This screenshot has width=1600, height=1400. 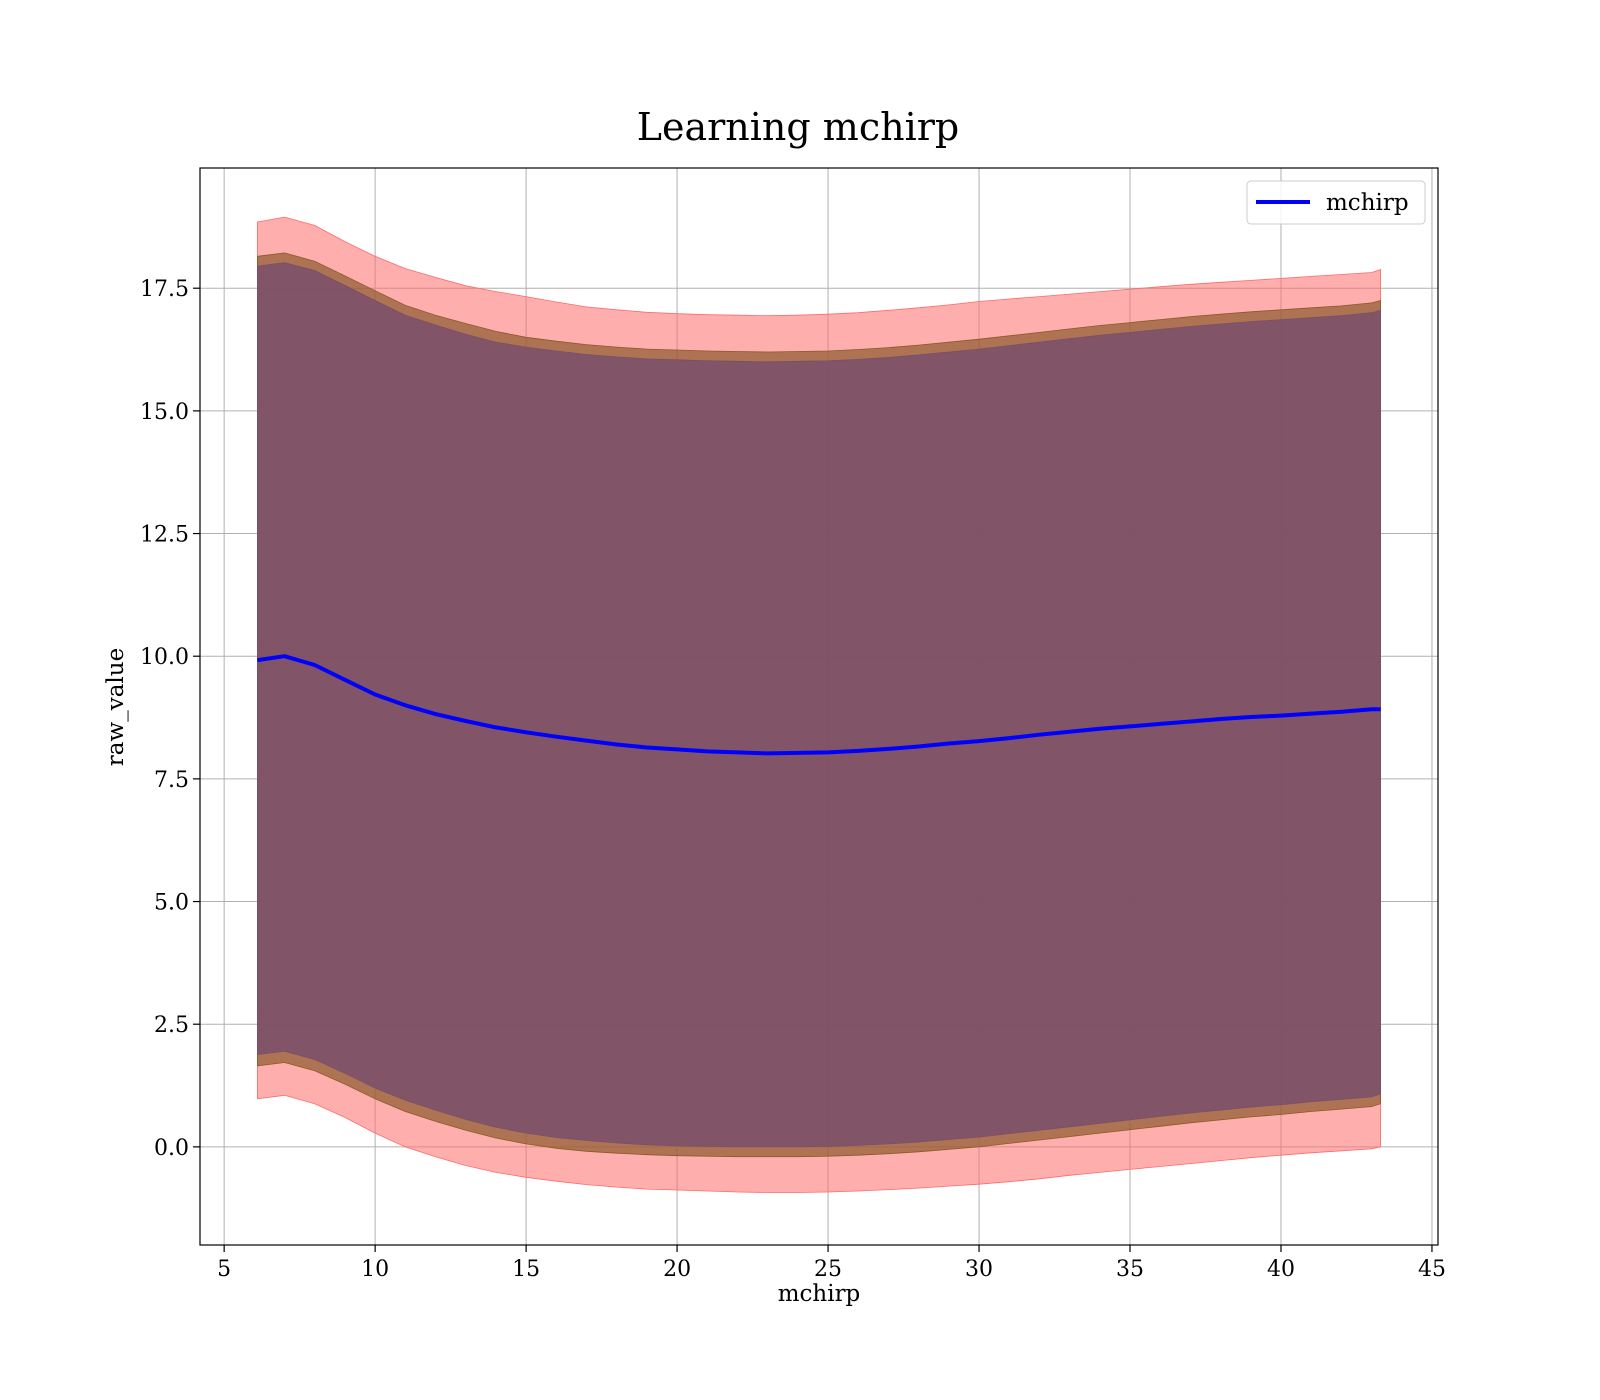 What do you see at coordinates (979, 1269) in the screenshot?
I see `x-tick-label: 30` at bounding box center [979, 1269].